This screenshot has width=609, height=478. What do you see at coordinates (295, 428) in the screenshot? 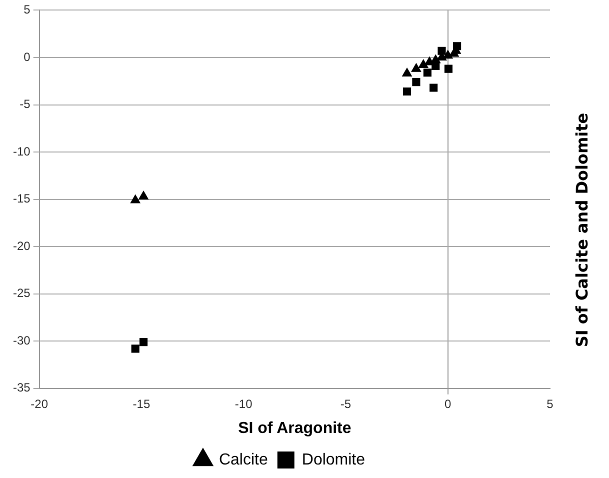
I see `x-axis-title: SI of Aragonite` at bounding box center [295, 428].